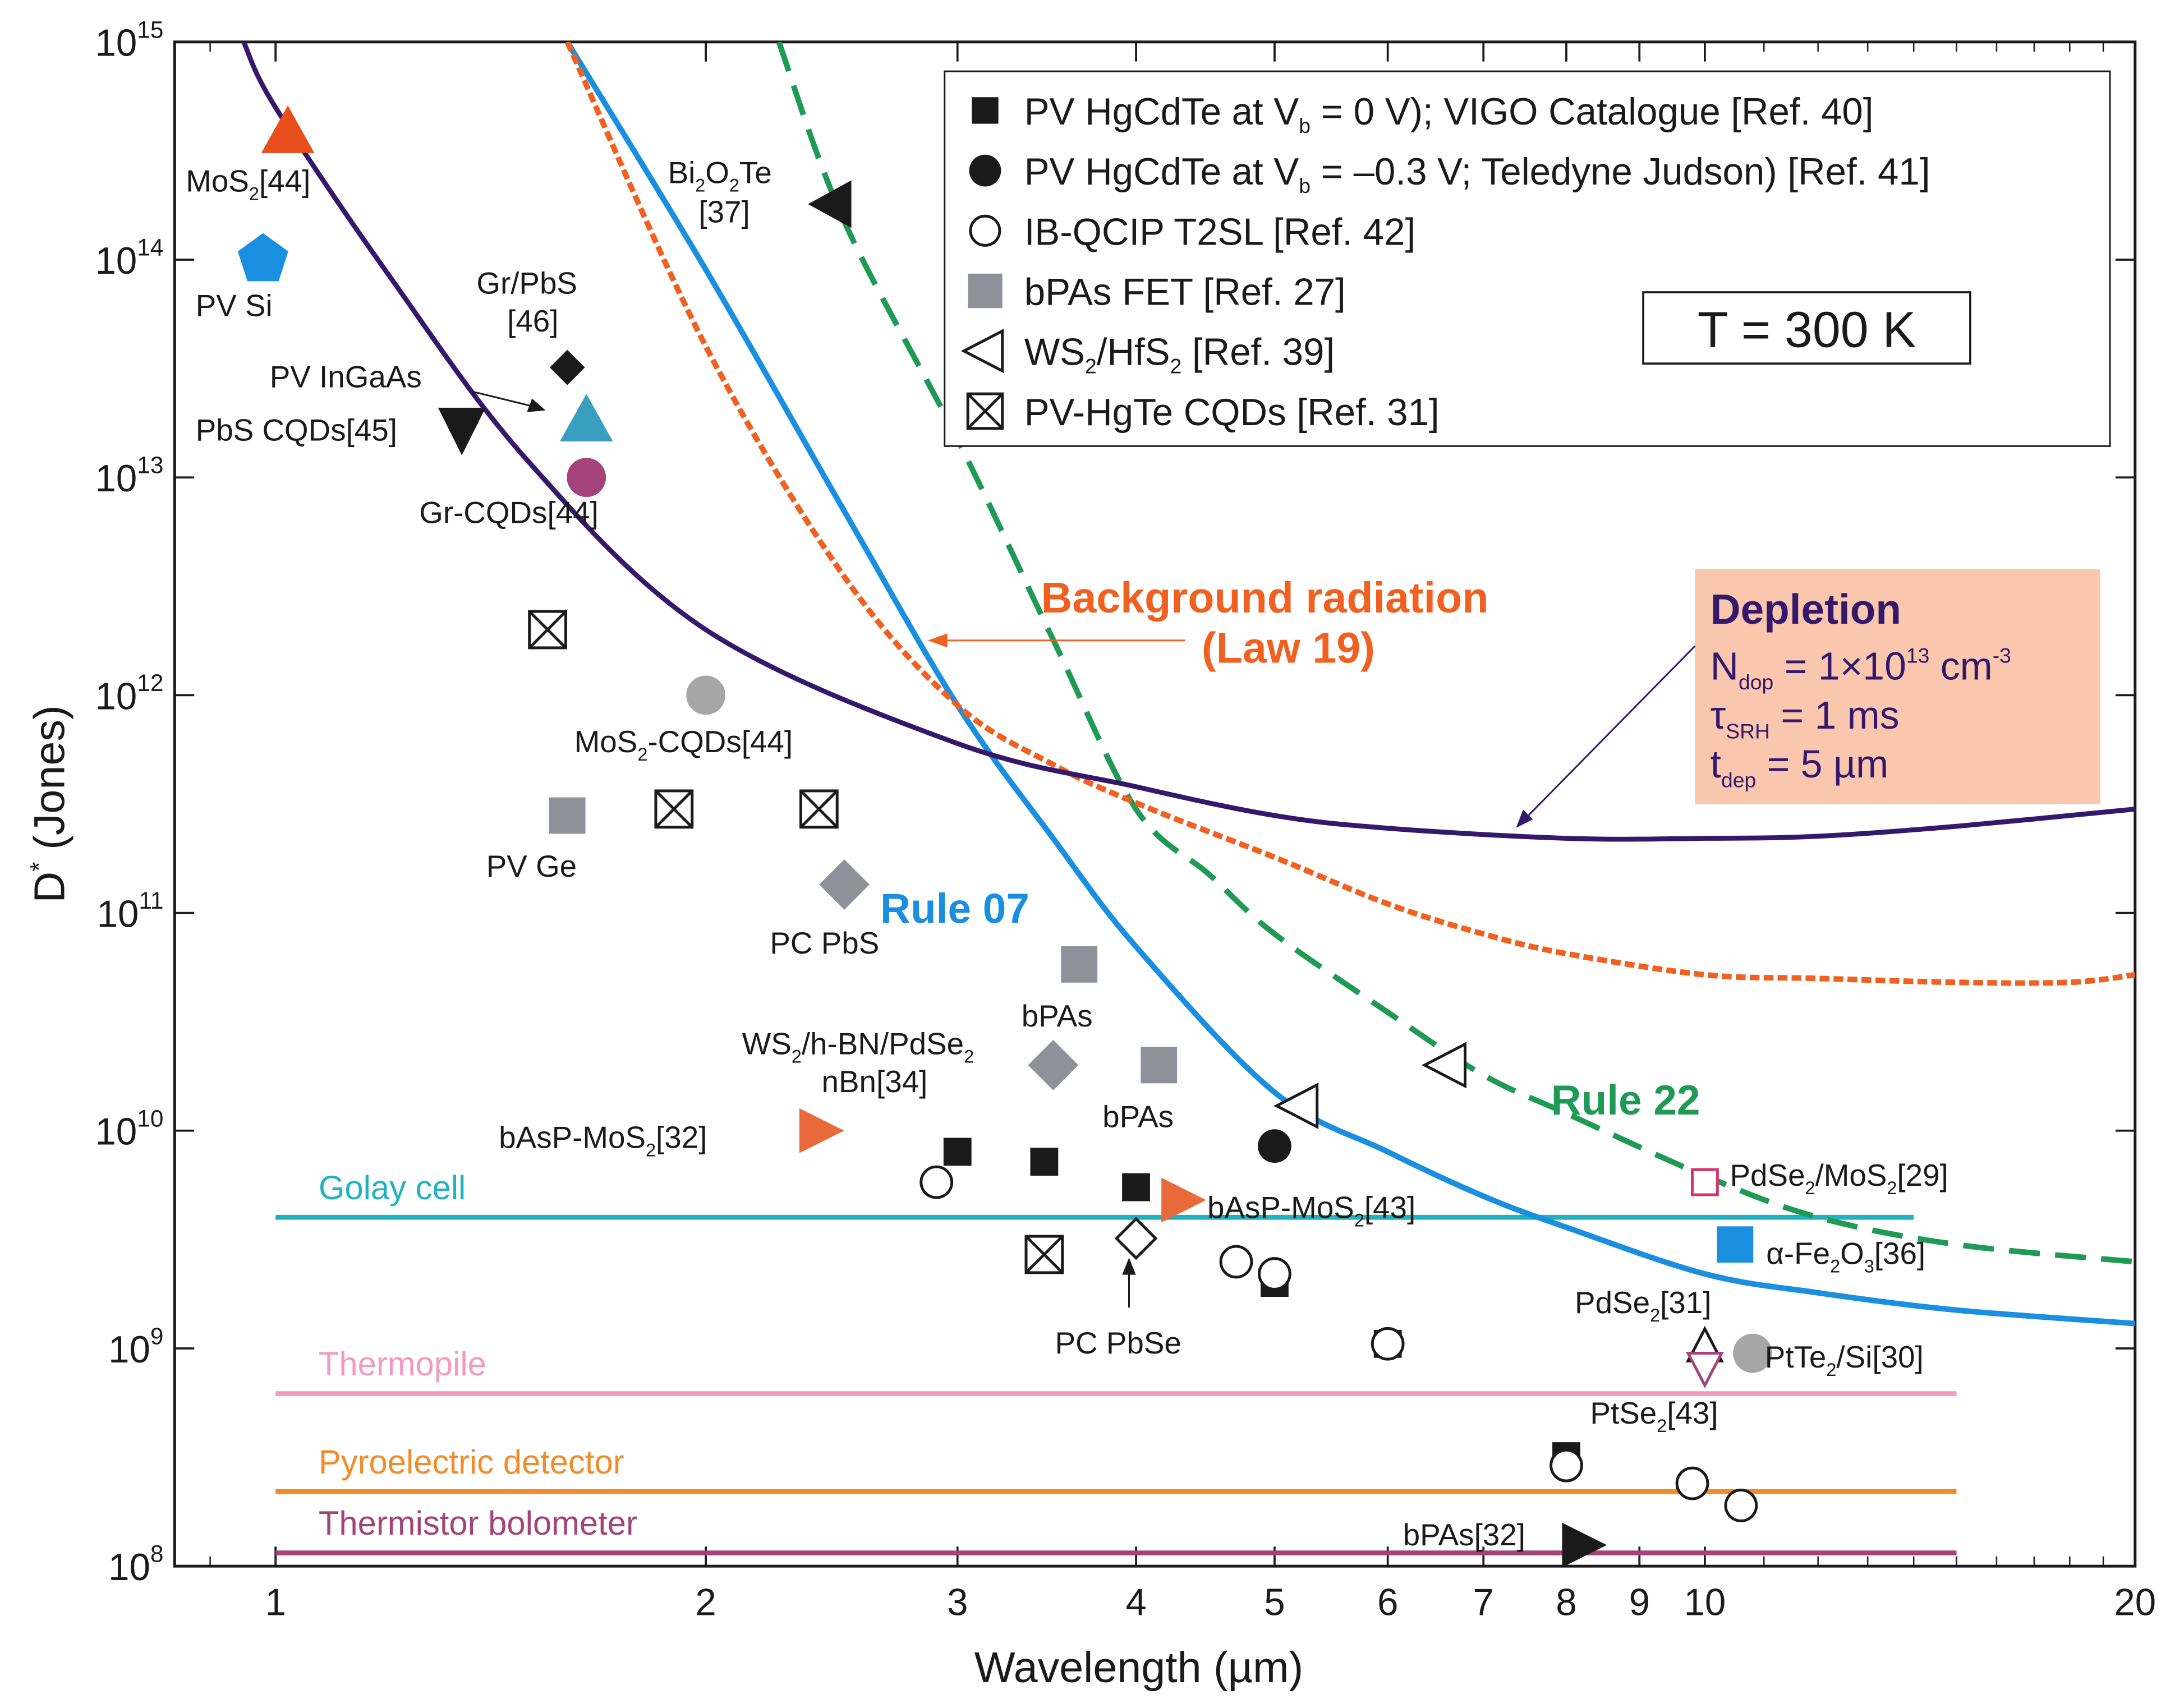 The height and width of the screenshot is (1699, 2184). Describe the element at coordinates (1654, 1416) in the screenshot. I see `label-ptse2: PtSe2[43]` at that location.